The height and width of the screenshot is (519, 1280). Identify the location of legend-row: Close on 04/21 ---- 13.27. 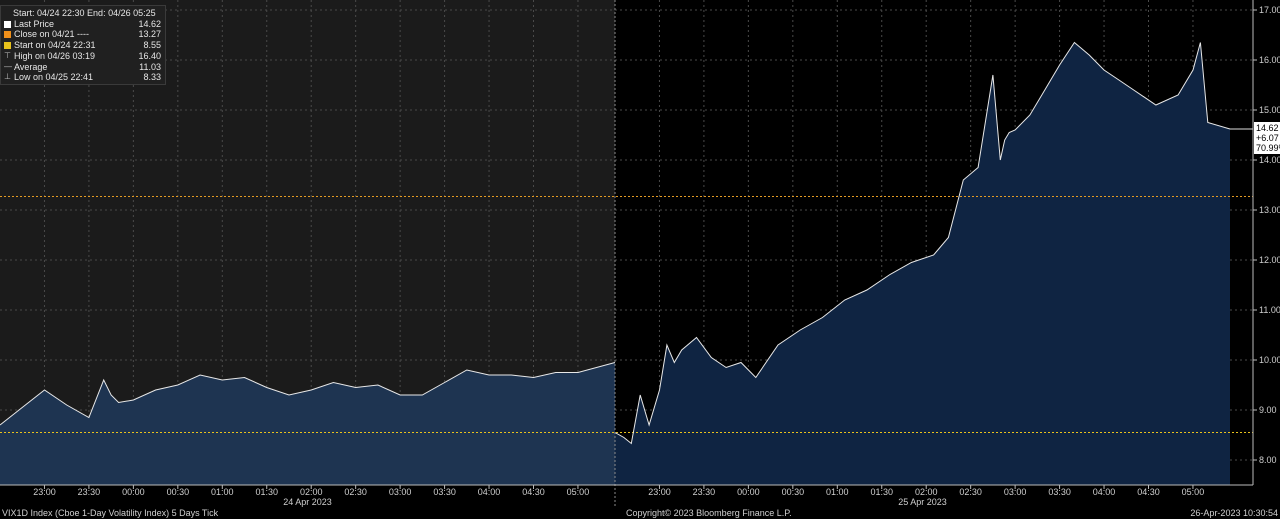
(82, 34).